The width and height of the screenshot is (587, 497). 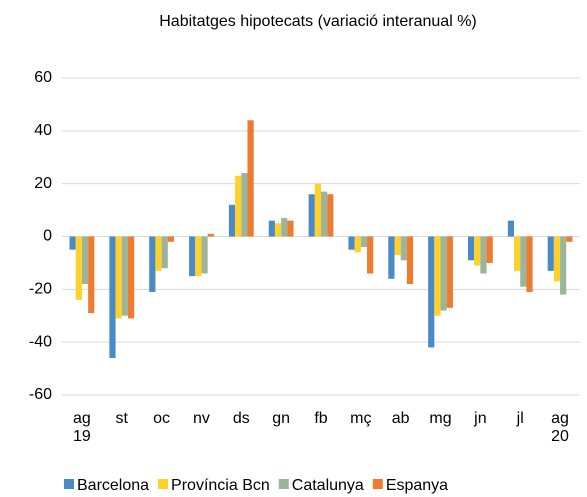 What do you see at coordinates (440, 418) in the screenshot?
I see `x-tick-label: mg` at bounding box center [440, 418].